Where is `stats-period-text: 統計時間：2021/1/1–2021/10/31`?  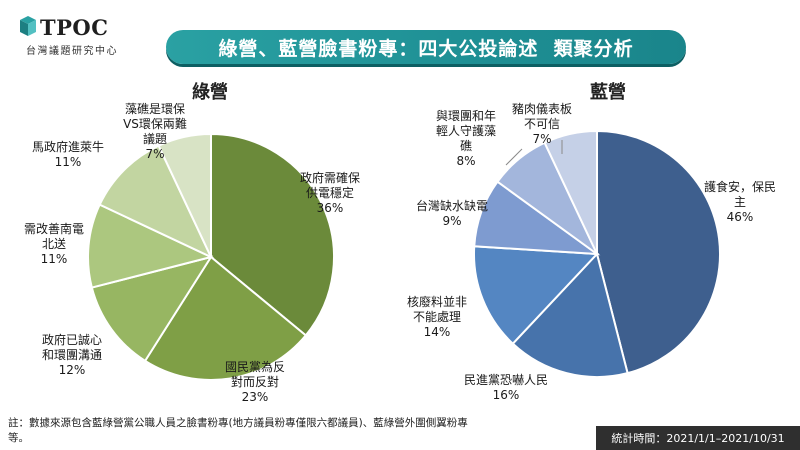 stats-period-text: 統計時間：2021/1/1–2021/10/31 is located at coordinates (698, 438).